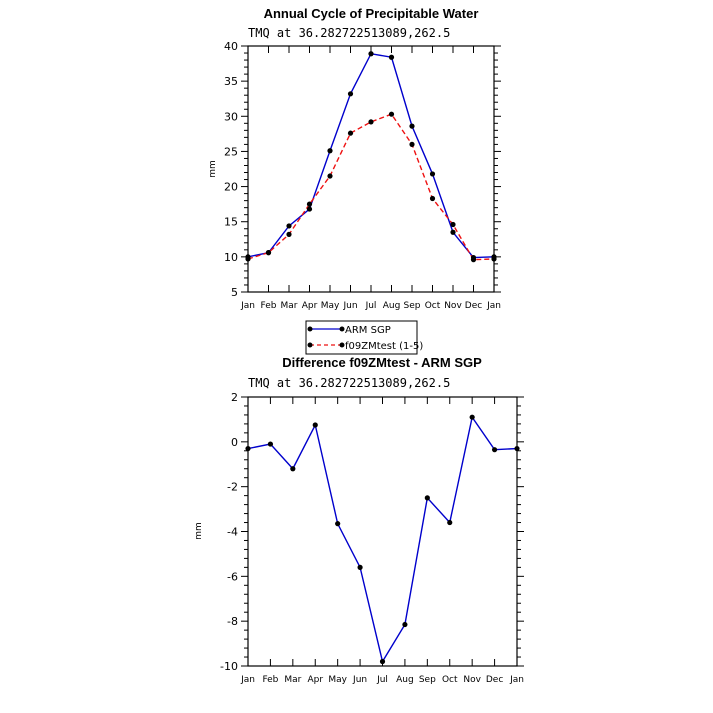 The image size is (713, 713). I want to click on y-tick-label: 40, so click(231, 46).